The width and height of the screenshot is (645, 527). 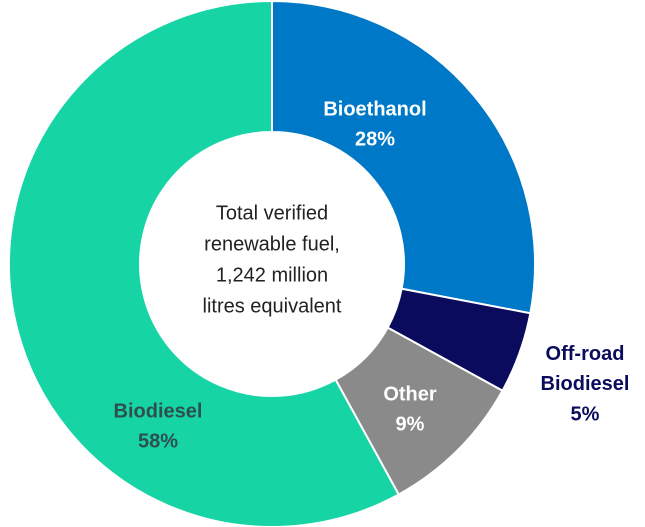 I want to click on category-label: Other, so click(x=410, y=394).